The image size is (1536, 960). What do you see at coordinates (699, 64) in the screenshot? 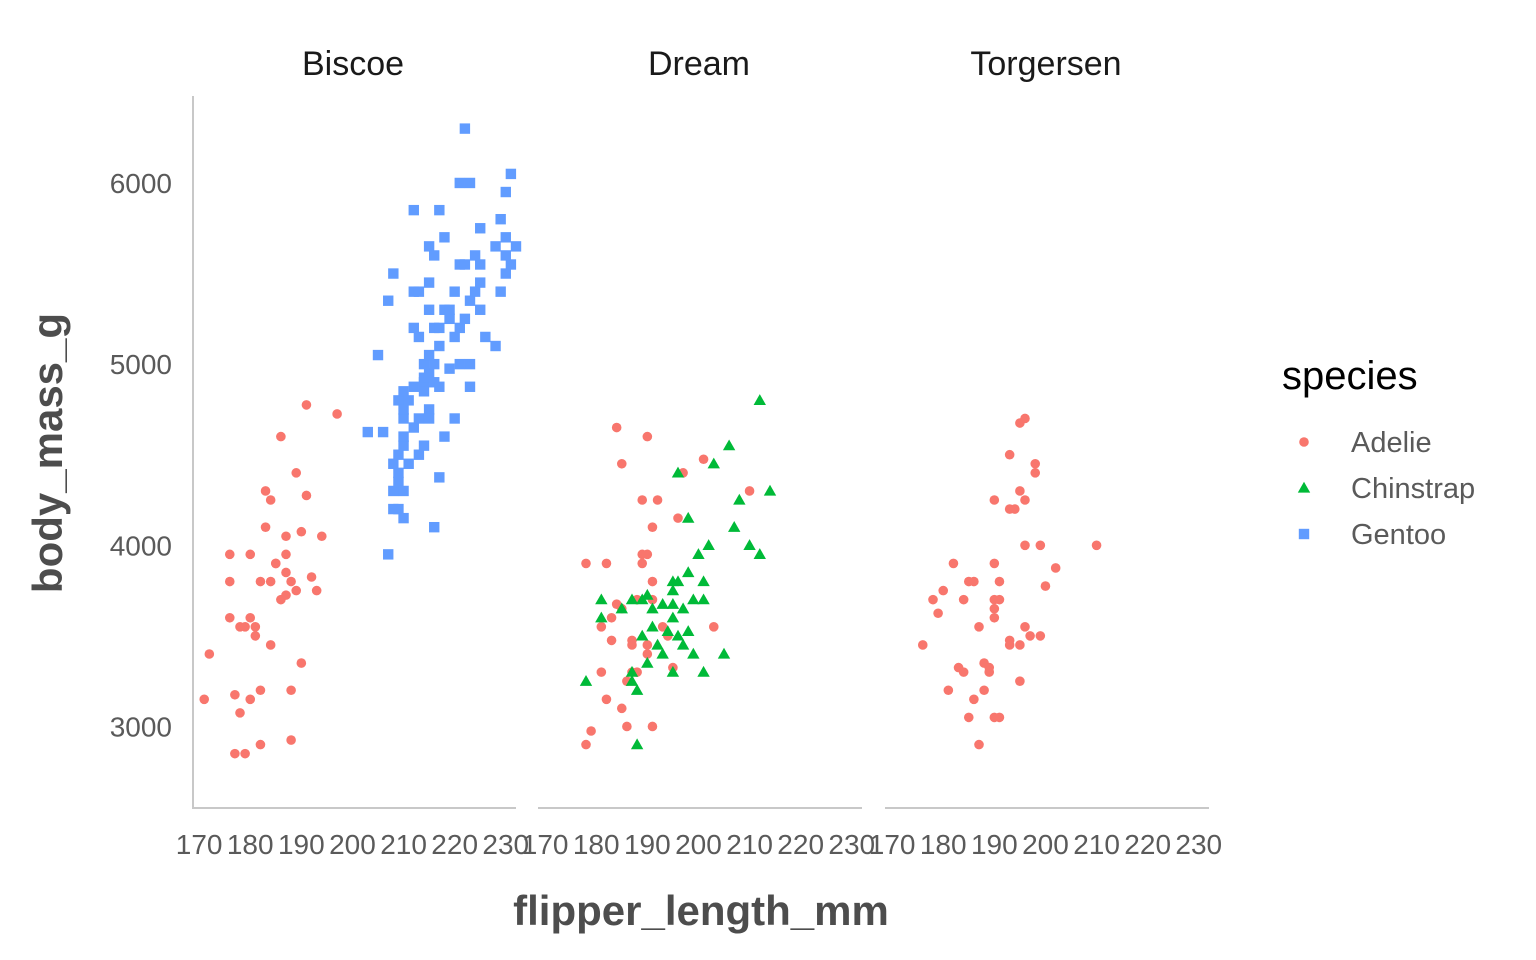
I see `facet-title: Dream` at bounding box center [699, 64].